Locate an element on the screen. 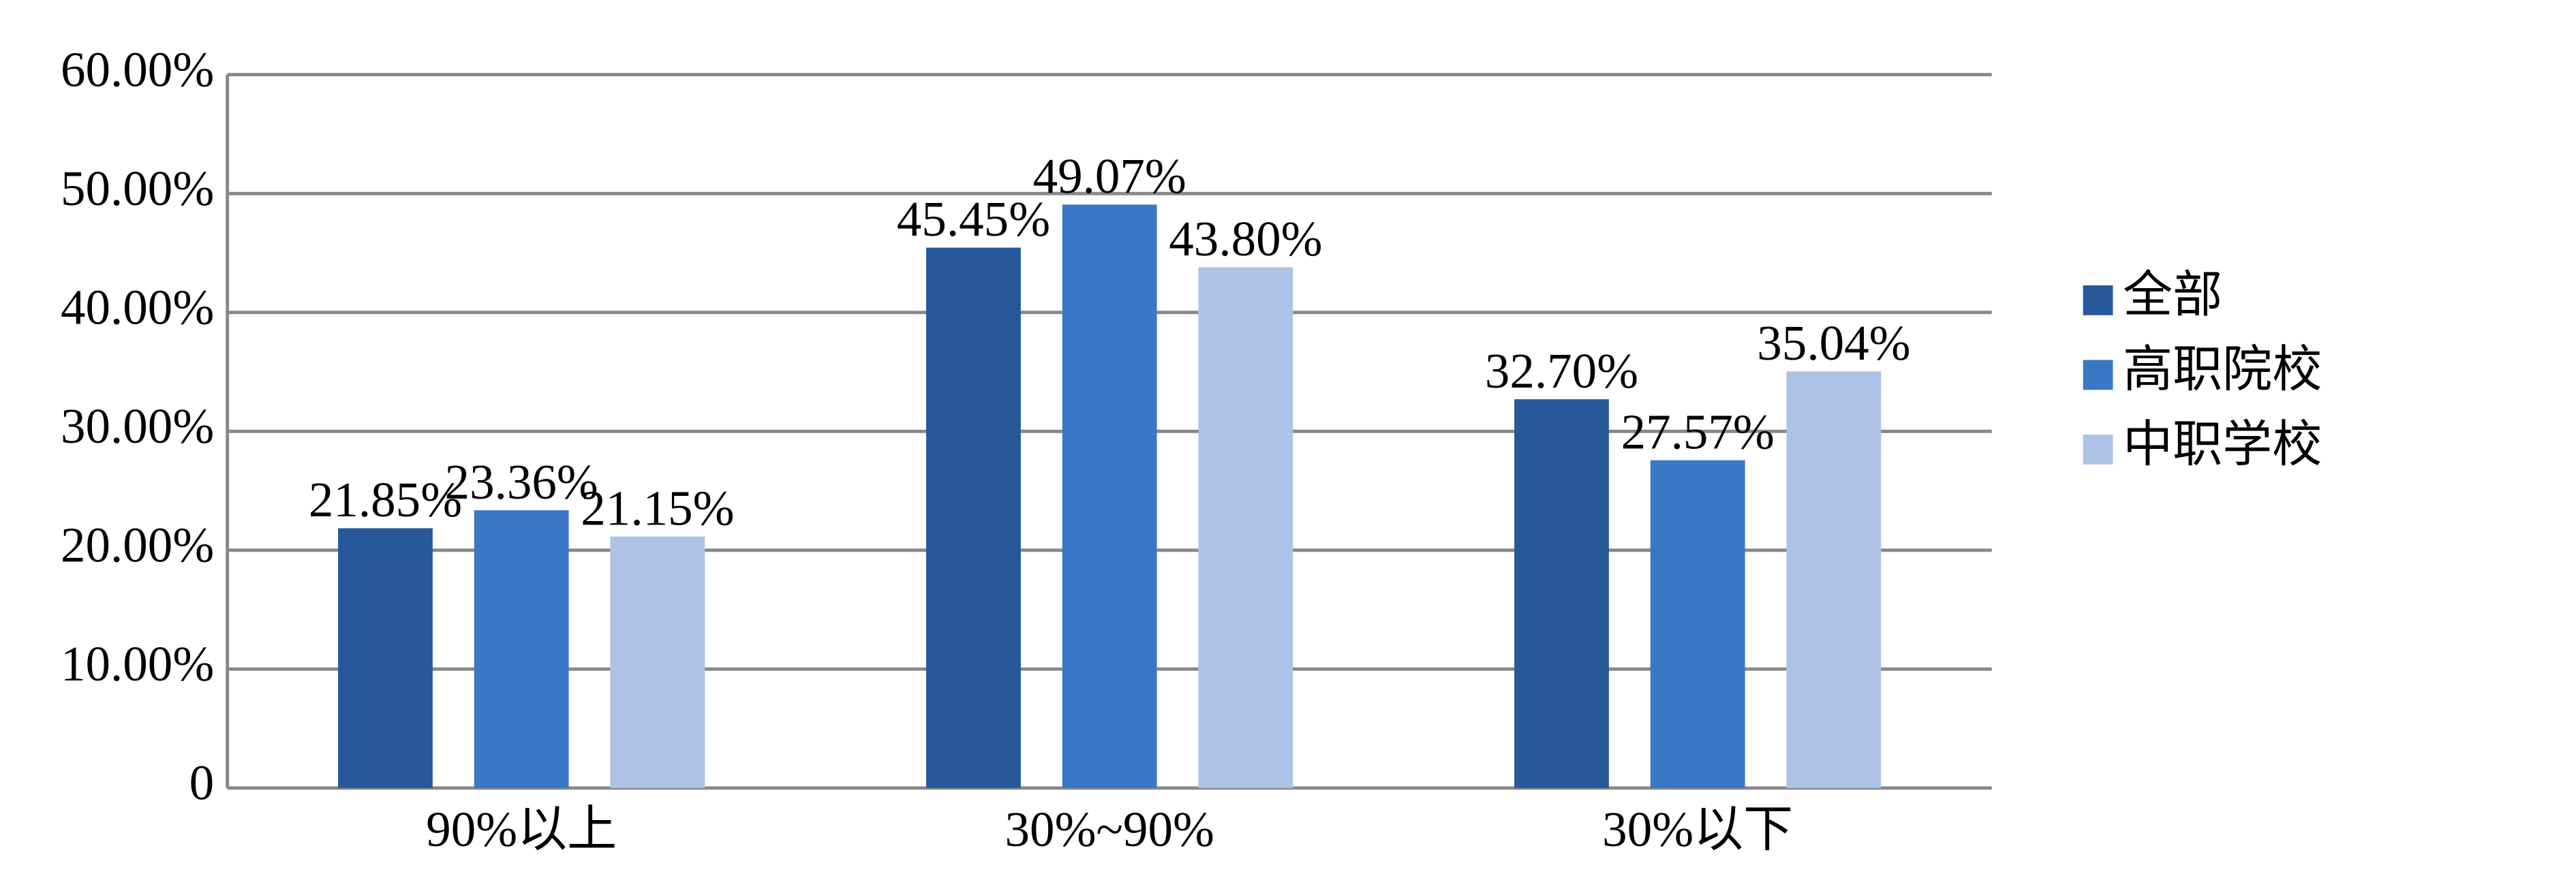 The image size is (2576, 895). data-label: 49.07% is located at coordinates (1109, 176).